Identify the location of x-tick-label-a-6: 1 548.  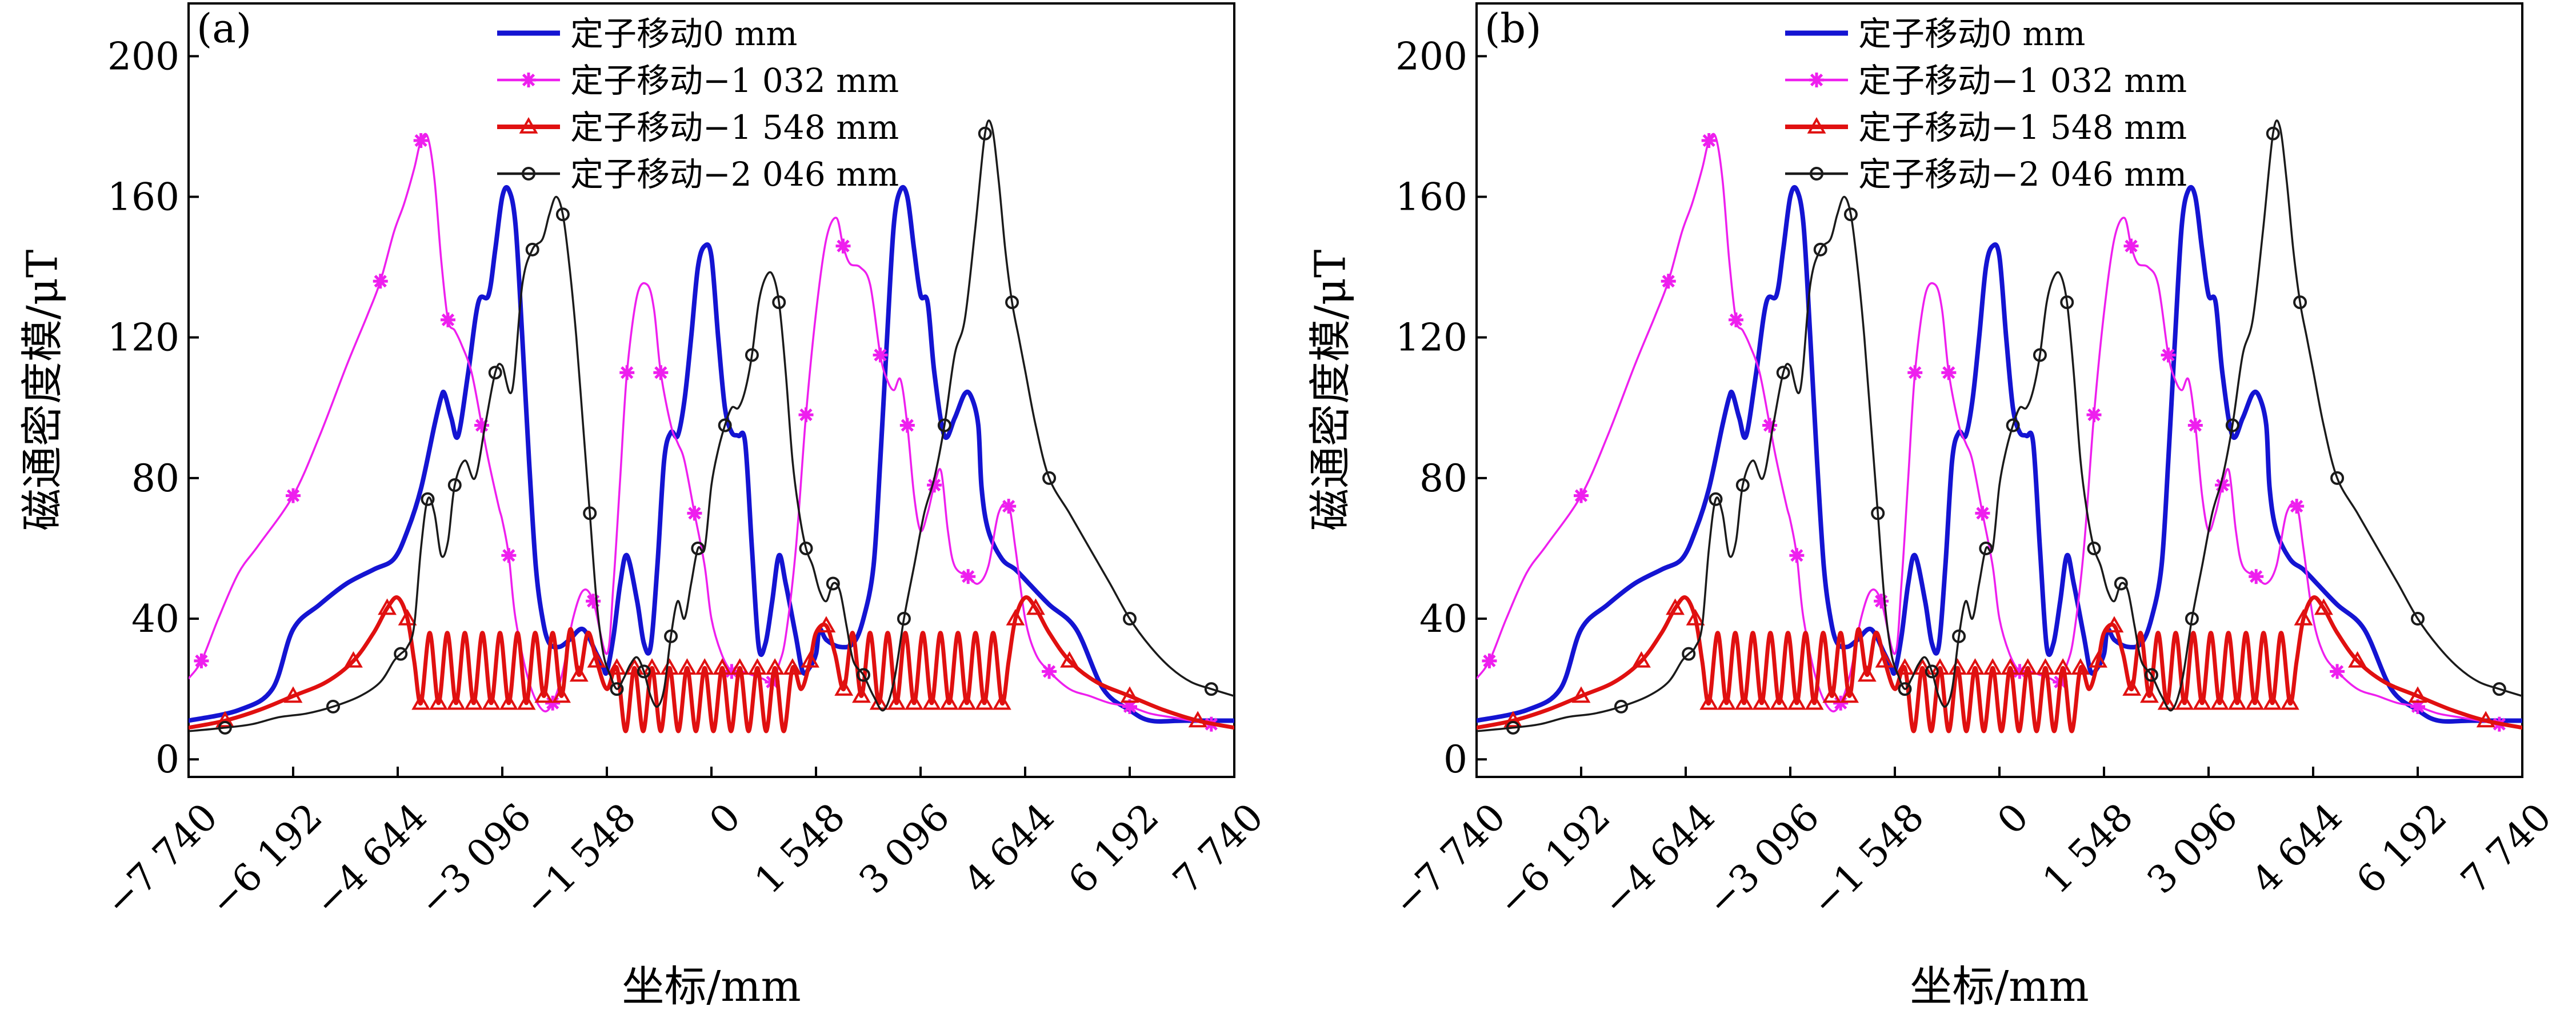
(800, 848).